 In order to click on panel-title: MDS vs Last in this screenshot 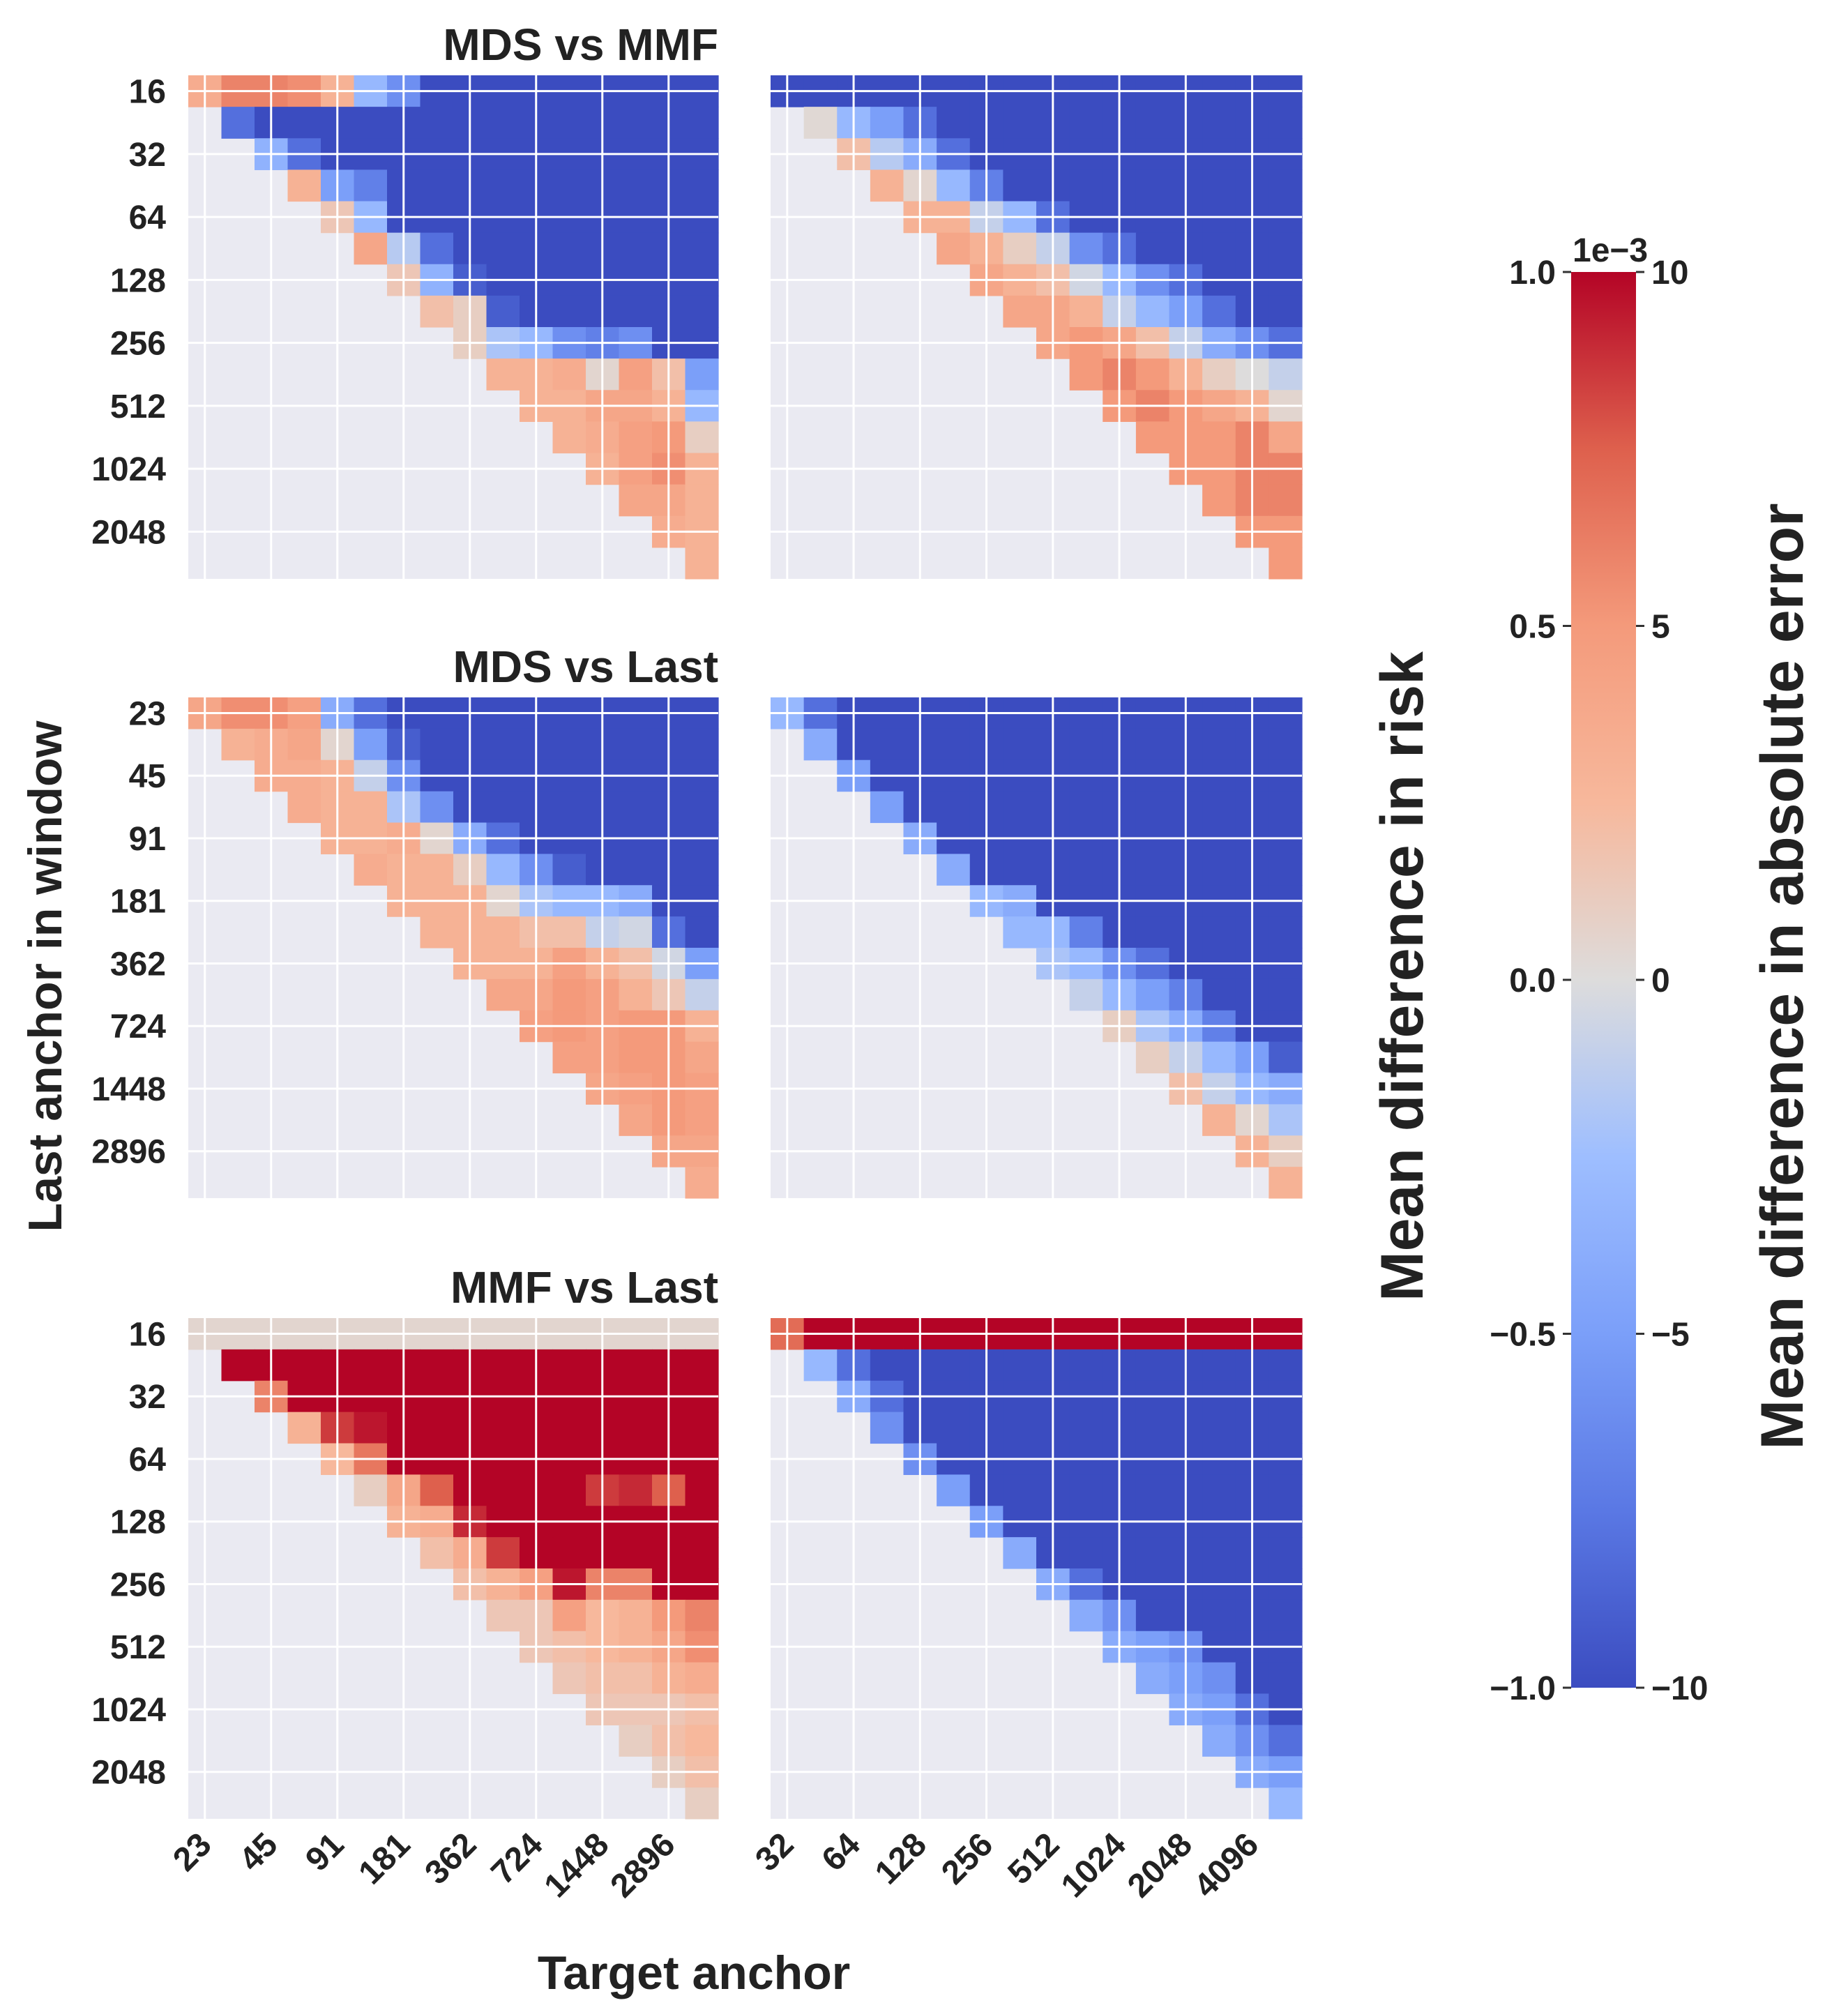, I will do `click(585, 667)`.